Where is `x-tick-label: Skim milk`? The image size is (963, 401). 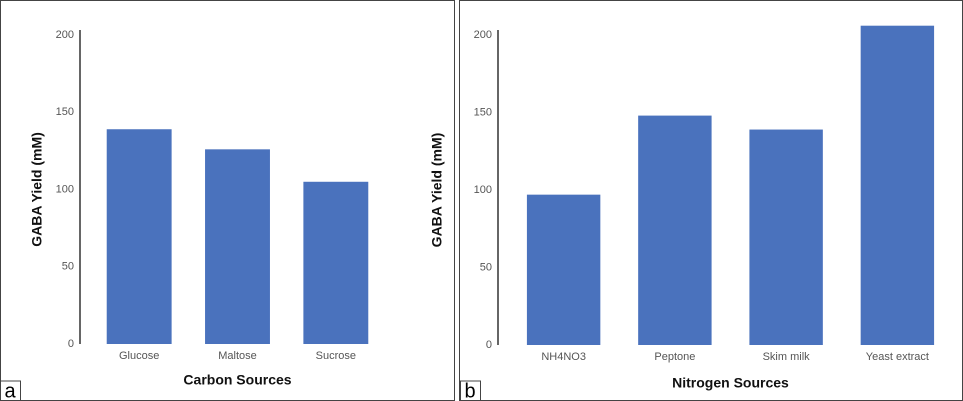
x-tick-label: Skim milk is located at coordinates (787, 357).